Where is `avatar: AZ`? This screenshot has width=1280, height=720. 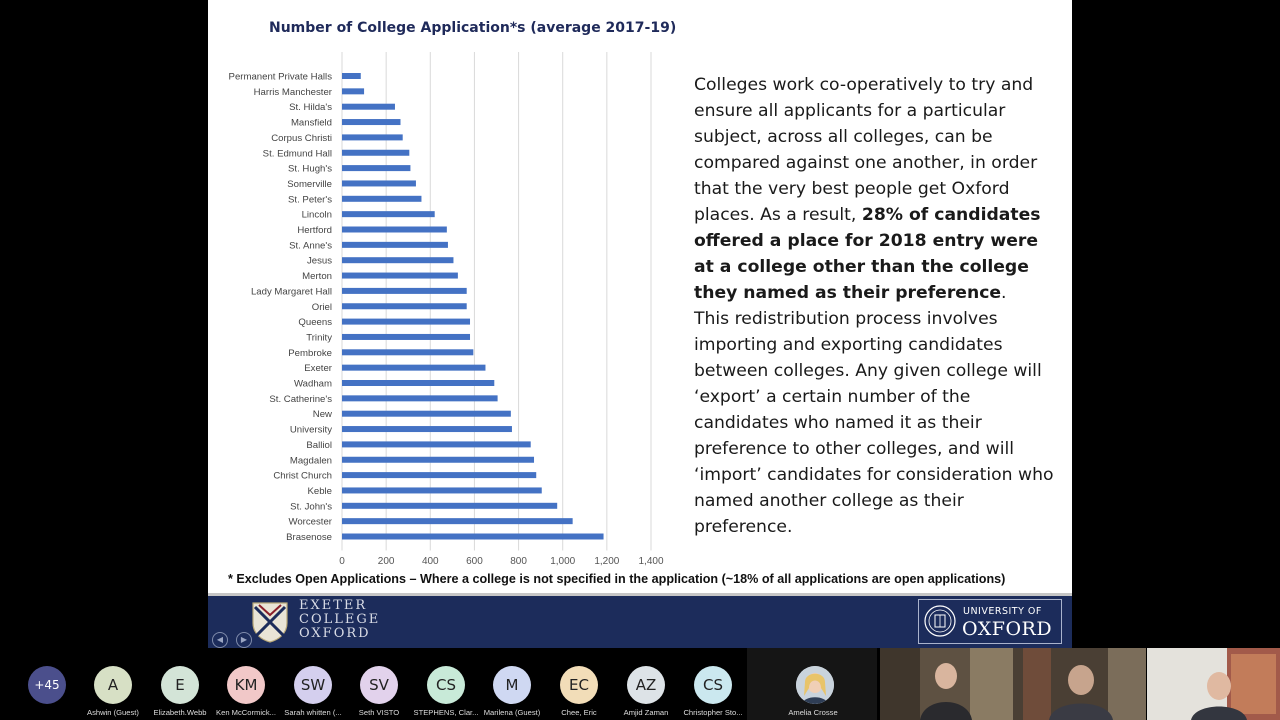 avatar: AZ is located at coordinates (646, 685).